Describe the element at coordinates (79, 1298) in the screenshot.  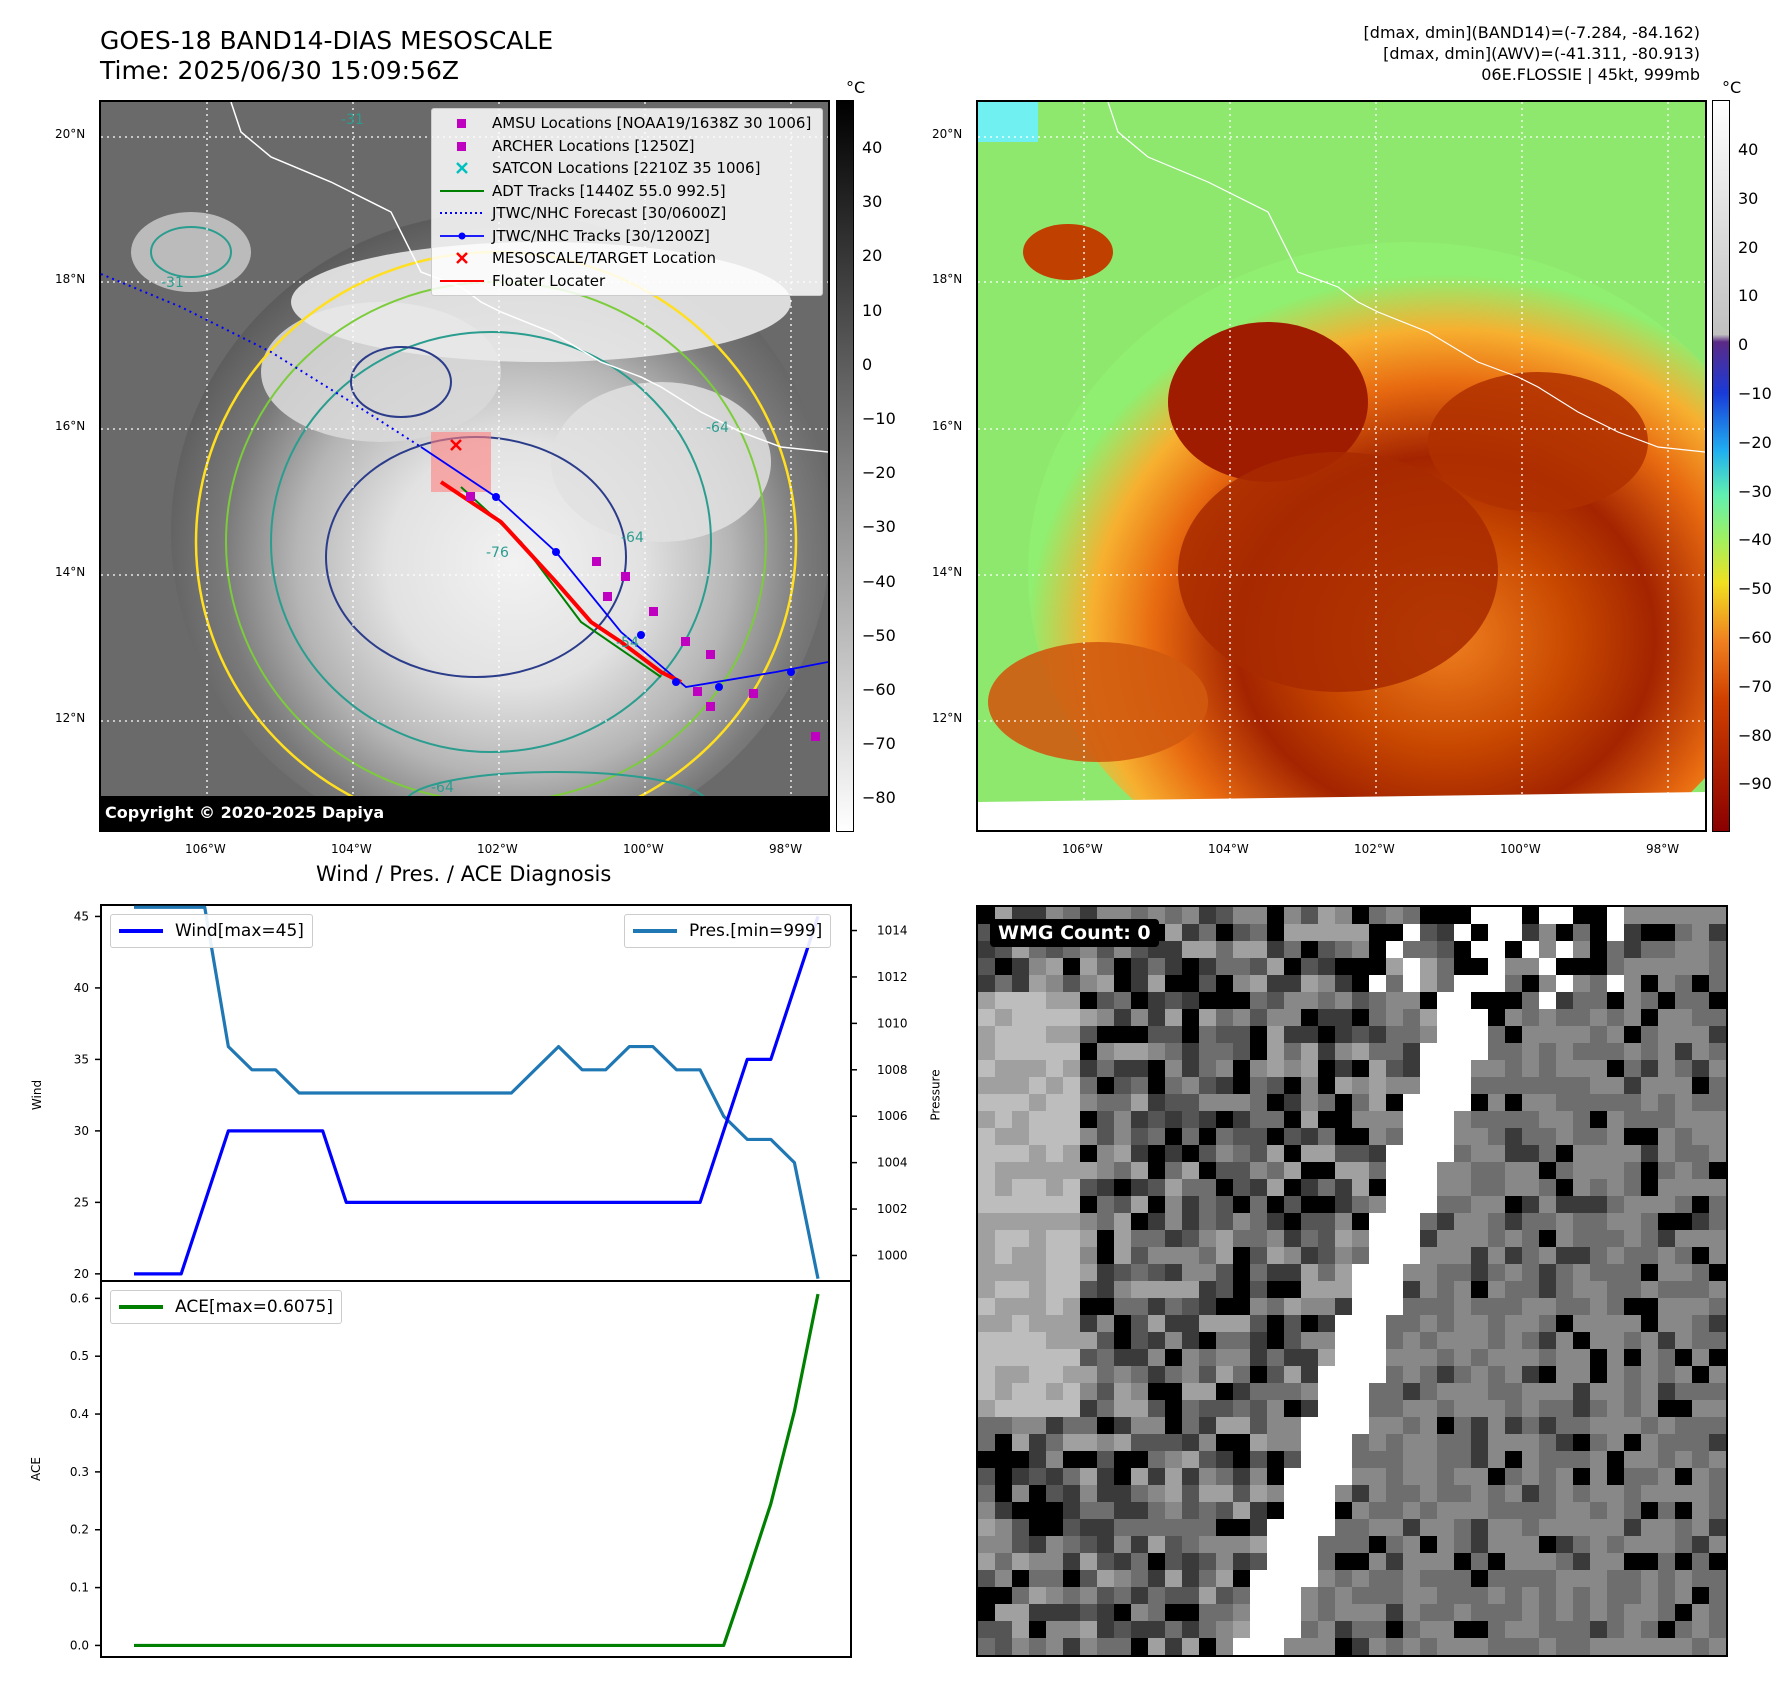
I see `ytick-label: 0.6` at that location.